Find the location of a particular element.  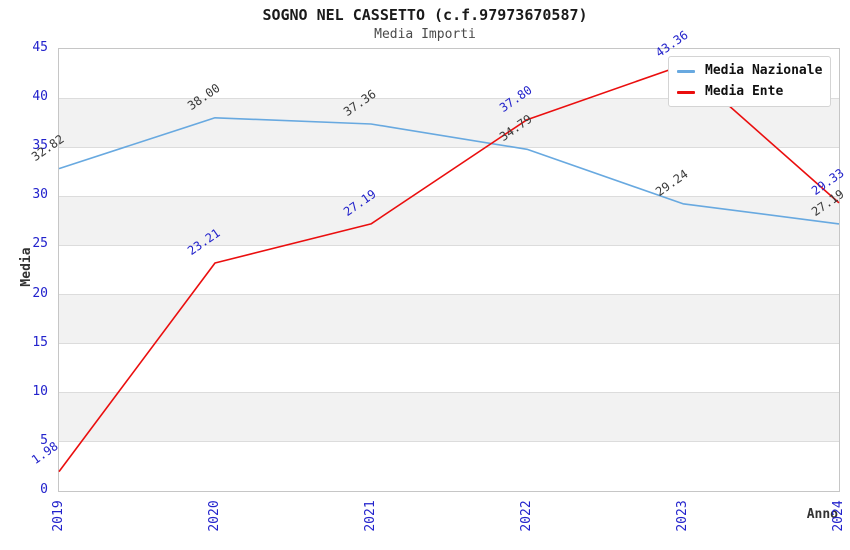

legend-label: Media Nazionale is located at coordinates (764, 70).